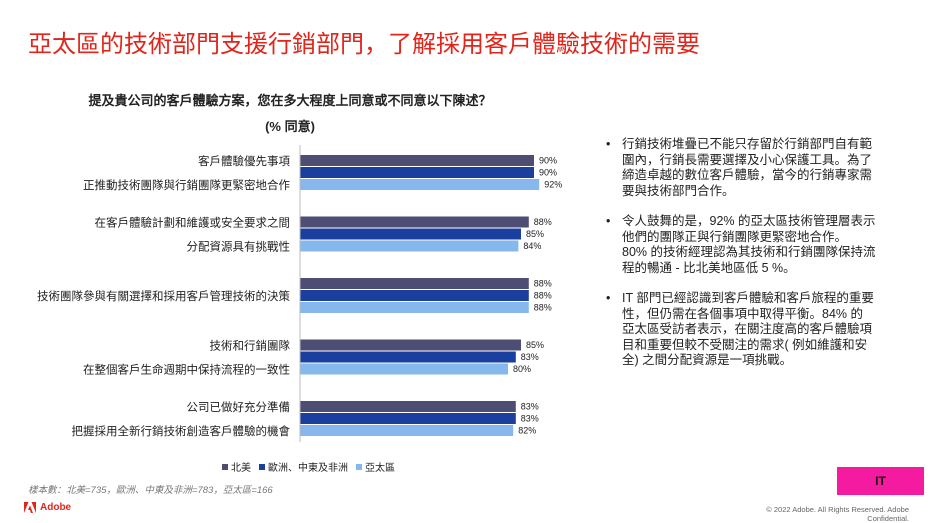  I want to click on category-label: 客戶體驗優先事項, so click(244, 161).